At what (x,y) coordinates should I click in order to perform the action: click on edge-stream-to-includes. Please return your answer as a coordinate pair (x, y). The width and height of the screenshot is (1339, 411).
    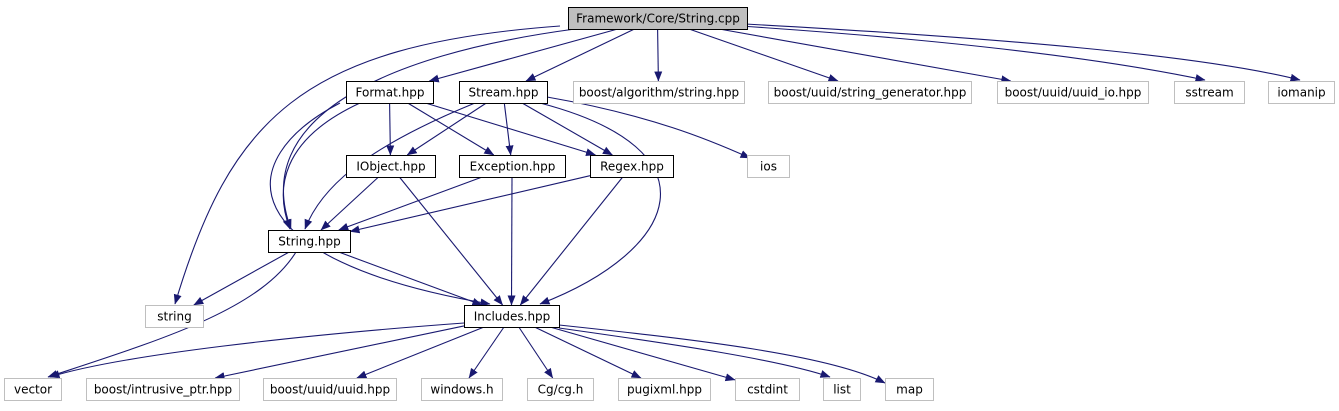
    Looking at the image, I should click on (600, 203).